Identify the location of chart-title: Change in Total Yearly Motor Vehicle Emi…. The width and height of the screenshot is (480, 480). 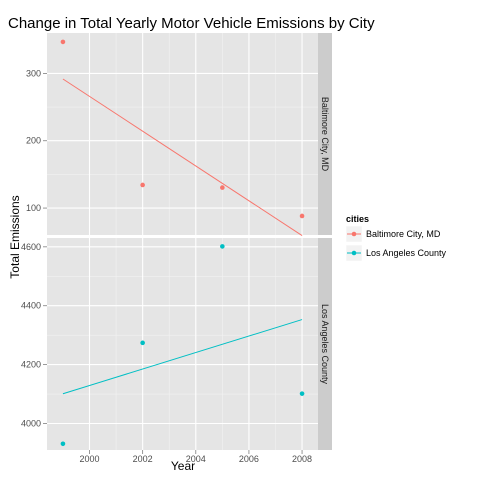
(191, 23).